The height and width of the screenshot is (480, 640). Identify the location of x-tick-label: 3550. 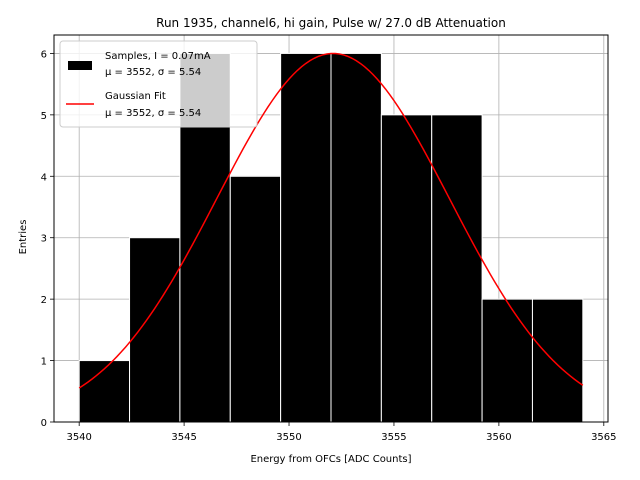
(288, 437).